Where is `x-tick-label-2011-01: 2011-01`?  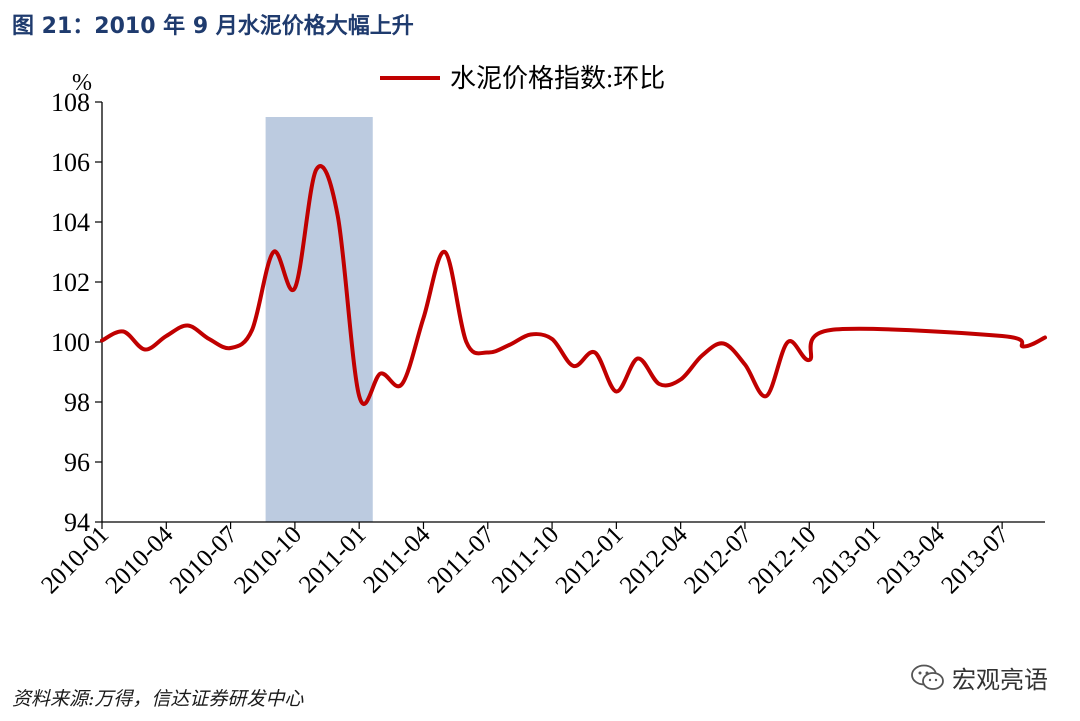 x-tick-label-2011-01: 2011-01 is located at coordinates (332, 559).